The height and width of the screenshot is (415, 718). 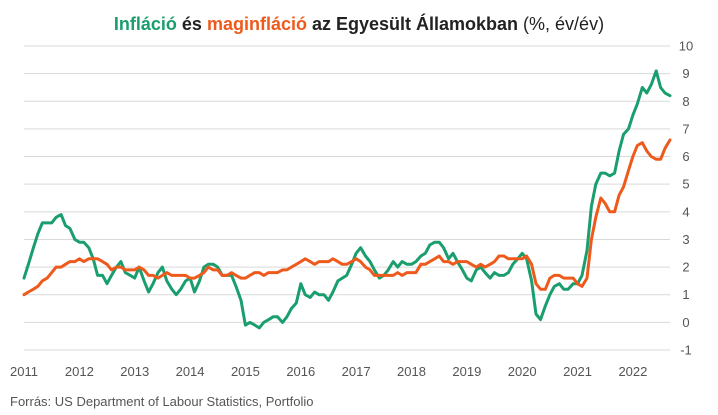 I want to click on title-usa: az Egyesült Államokban, so click(x=412, y=24).